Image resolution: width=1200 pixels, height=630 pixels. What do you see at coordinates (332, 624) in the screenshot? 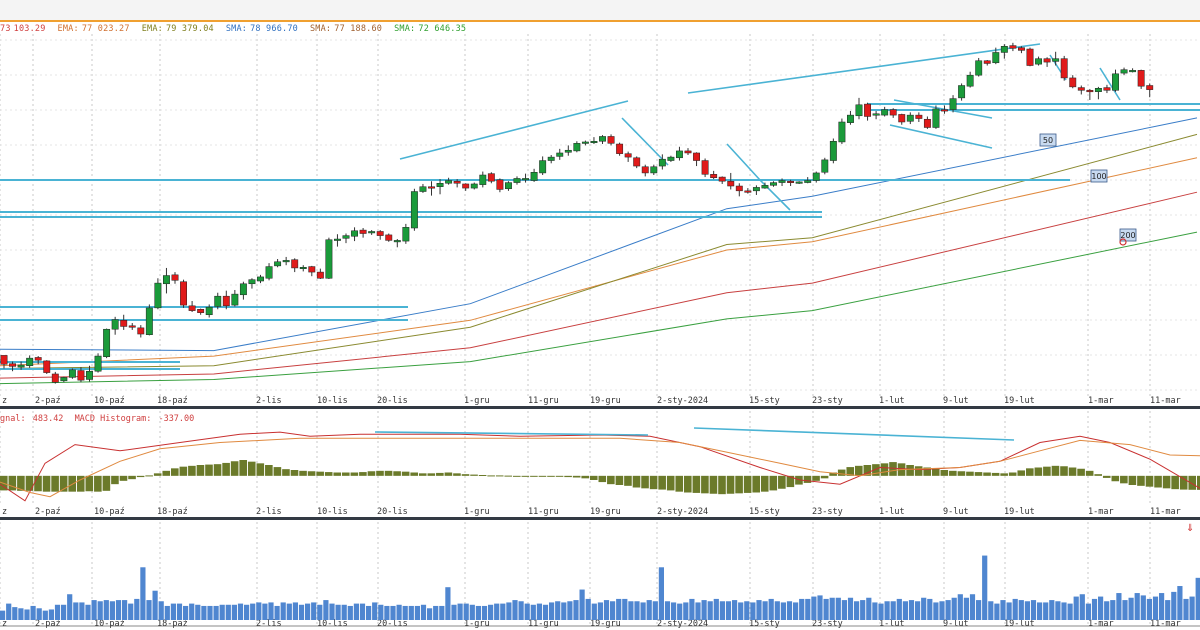
I see `x-tick-label: 10-lis` at bounding box center [332, 624].